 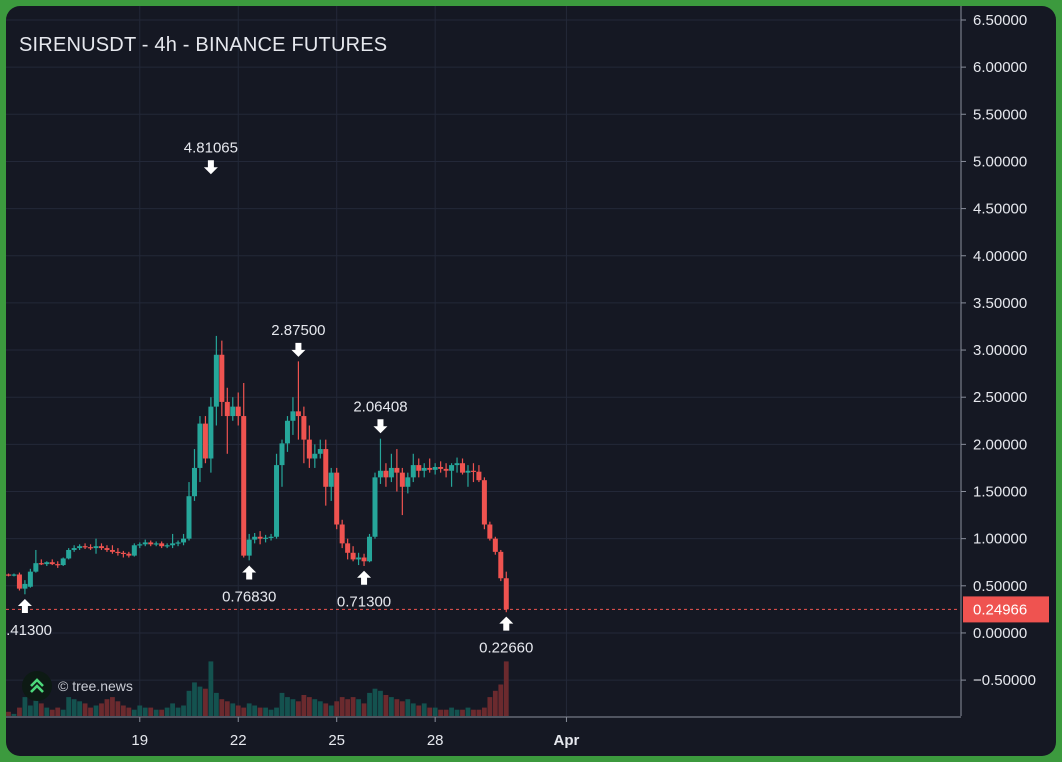 I want to click on arrow-down-icon, so click(x=298, y=349).